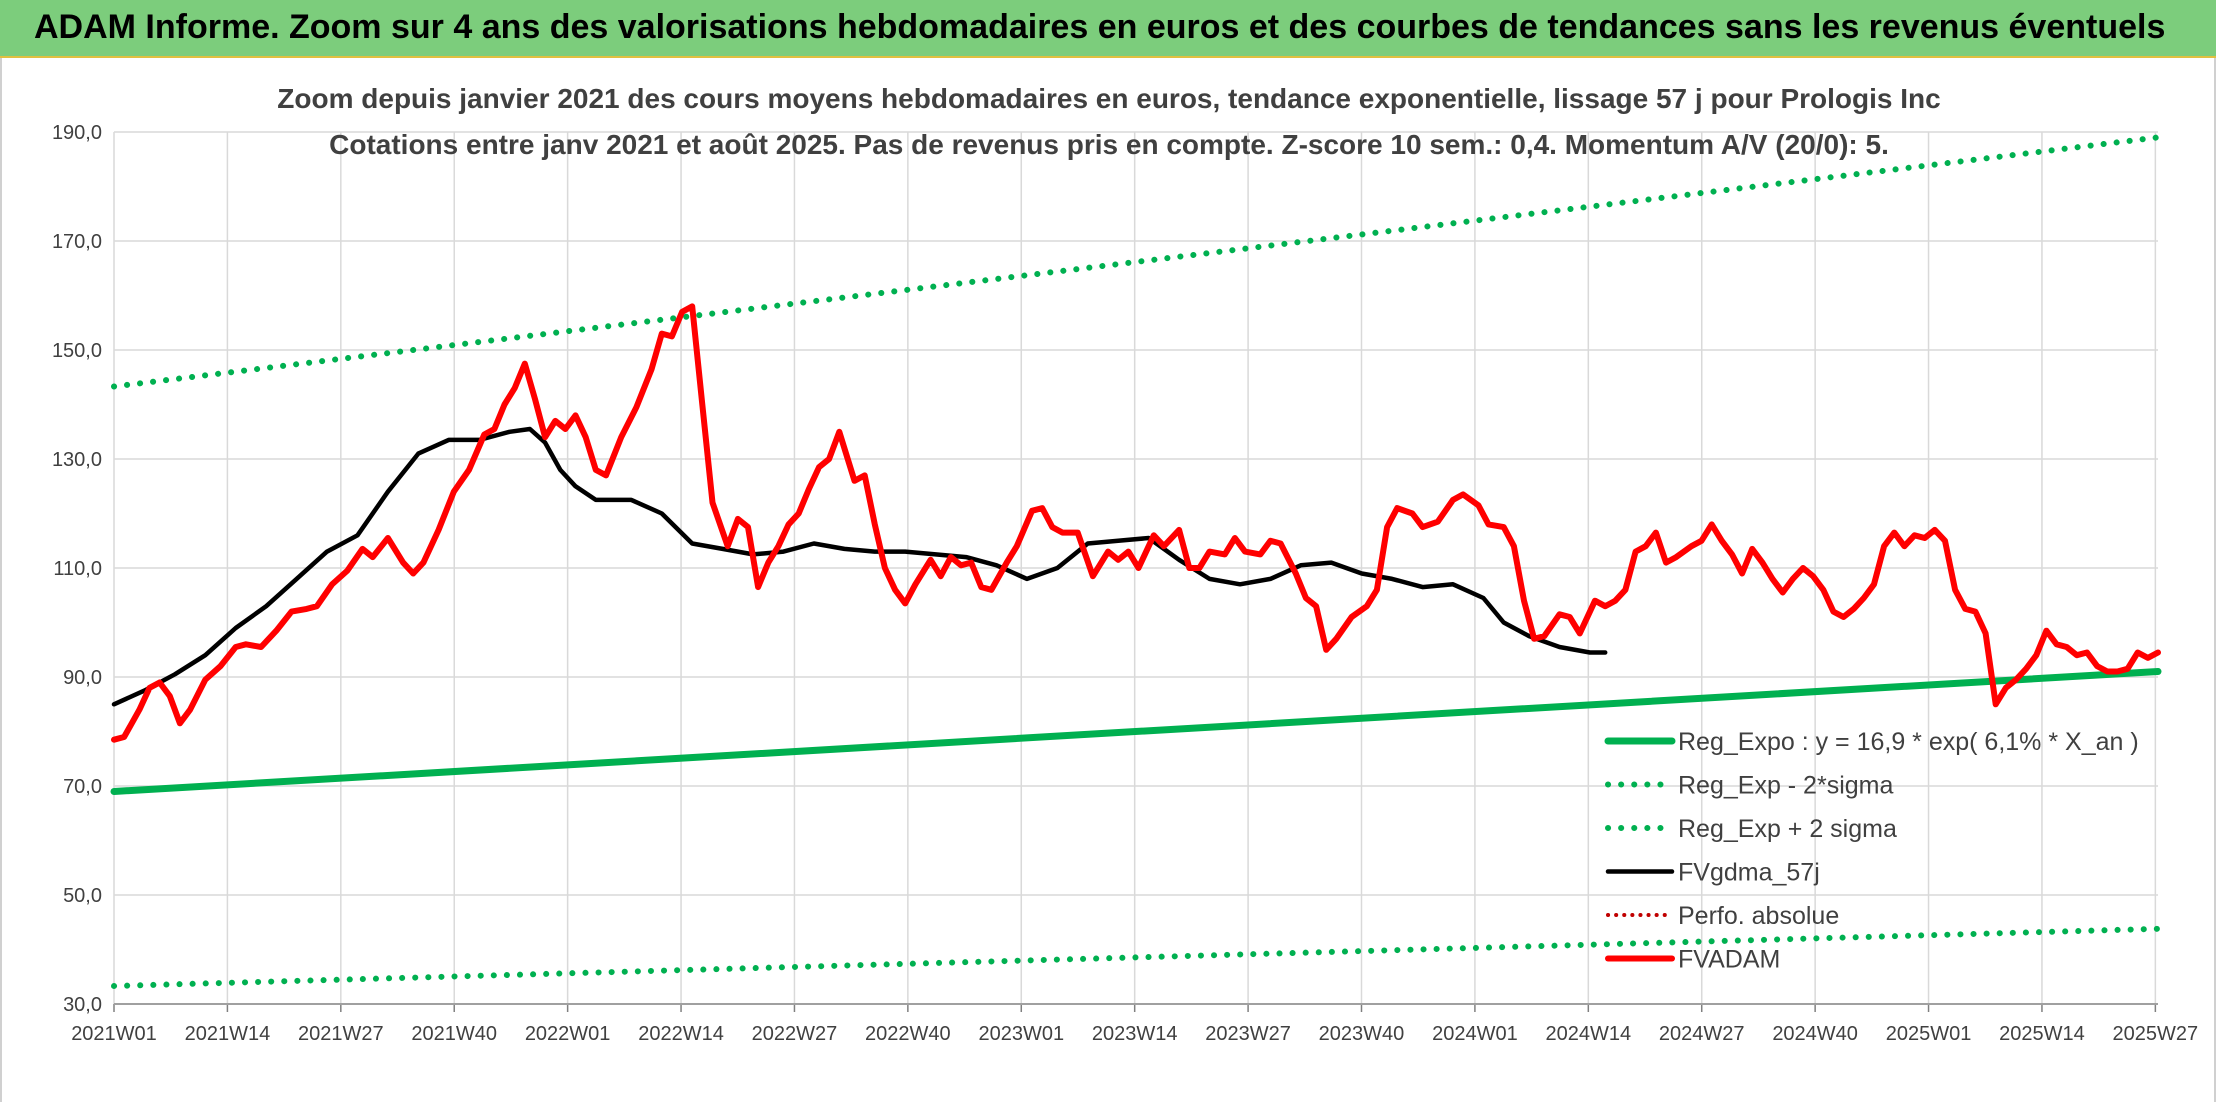 This screenshot has width=2216, height=1102. What do you see at coordinates (681, 1034) in the screenshot?
I see `x-tick-label: 2022W14` at bounding box center [681, 1034].